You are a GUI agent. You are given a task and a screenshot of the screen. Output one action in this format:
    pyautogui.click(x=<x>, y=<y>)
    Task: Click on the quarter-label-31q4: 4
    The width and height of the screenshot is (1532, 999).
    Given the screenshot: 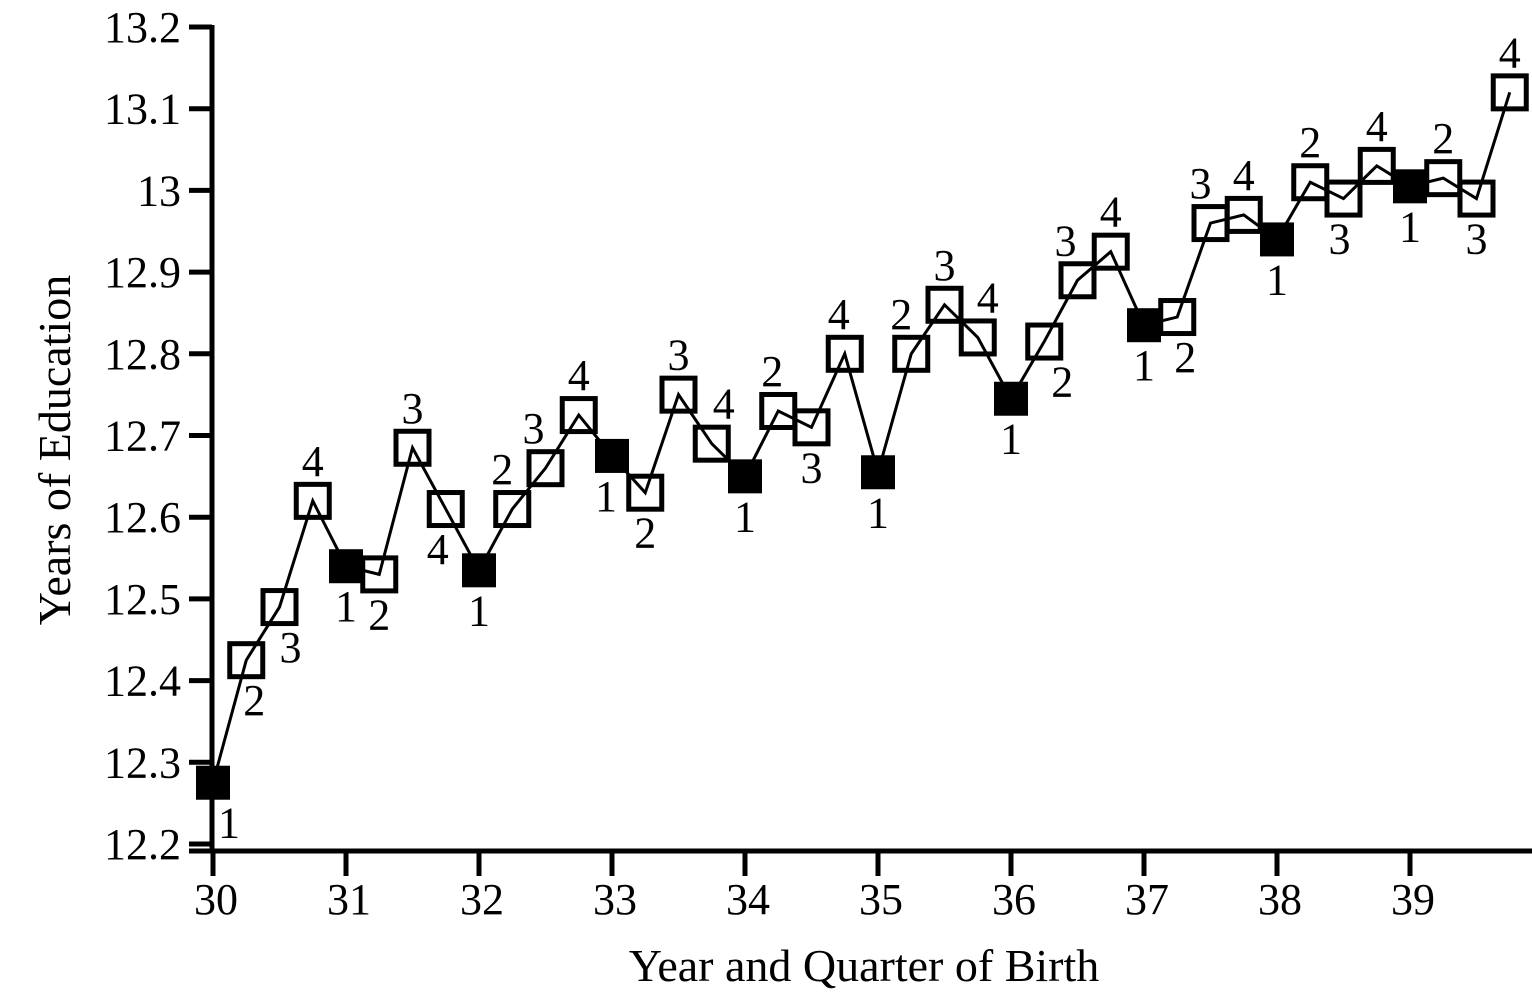 What is the action you would take?
    pyautogui.click(x=438, y=549)
    